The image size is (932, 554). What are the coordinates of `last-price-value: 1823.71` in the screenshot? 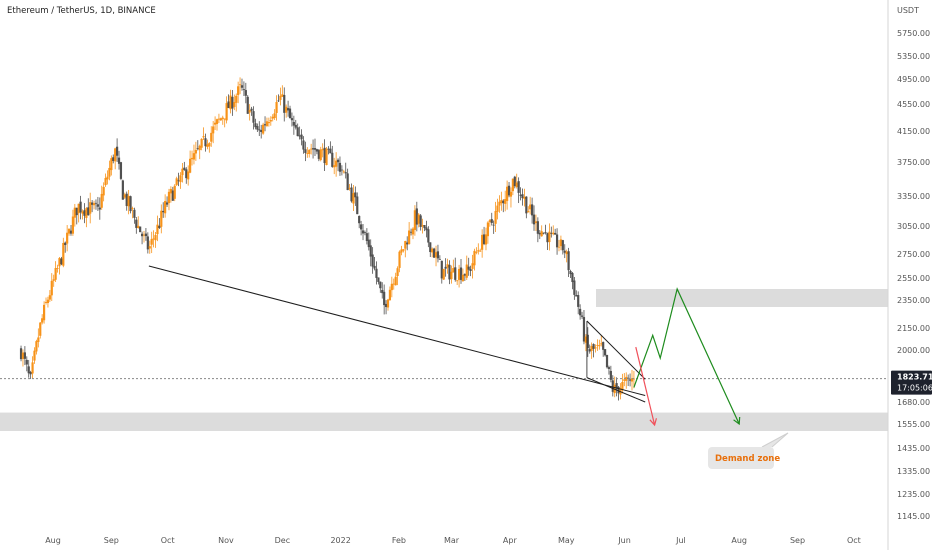 It's located at (914, 377).